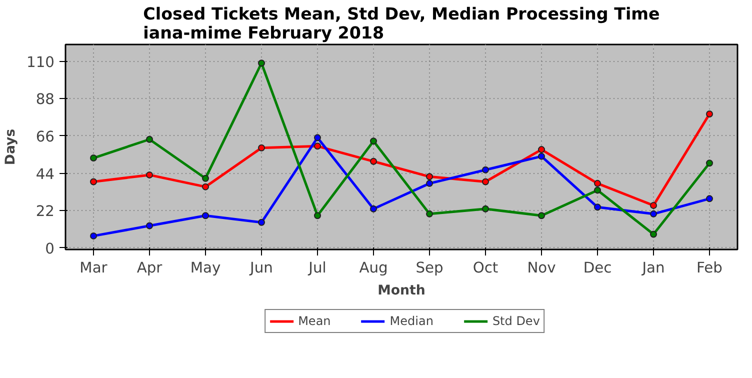  I want to click on y-tick-label: 0, so click(50, 249).